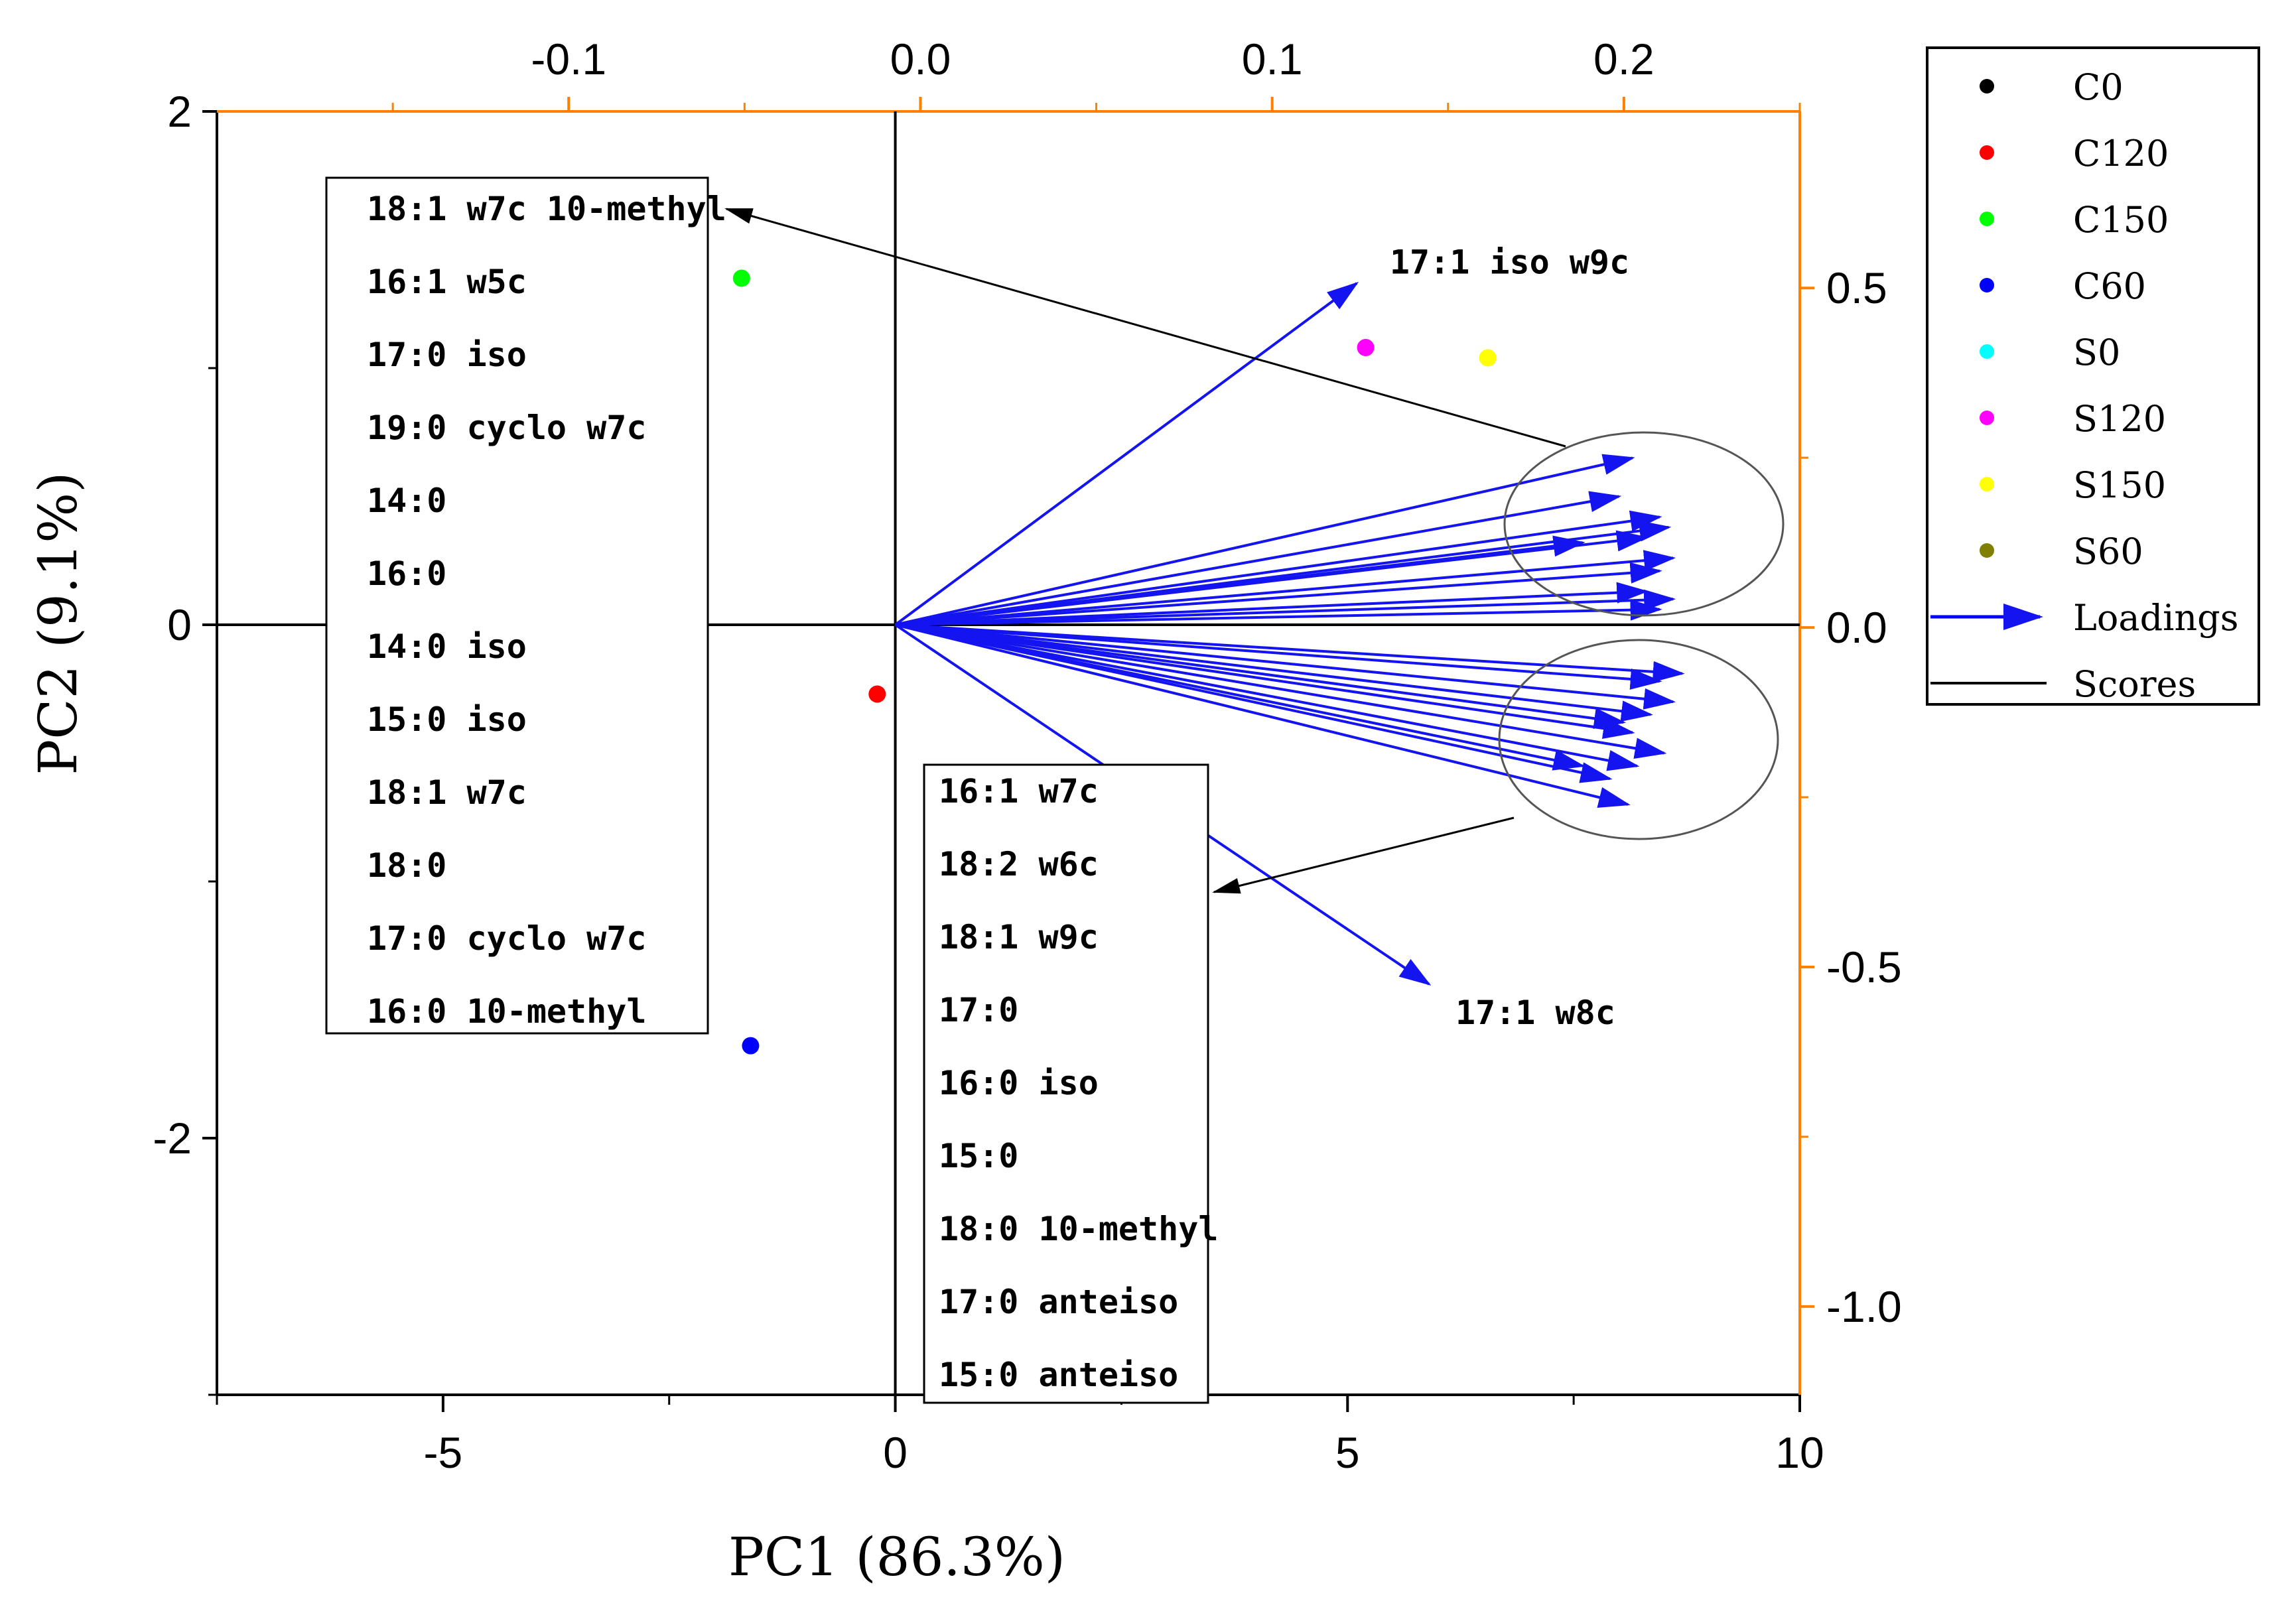 This screenshot has width=2296, height=1615. Describe the element at coordinates (2093, 376) in the screenshot. I see `legend: C0 C120 C150 C60 S0 S120 S150 S60 Loadings Scores` at that location.